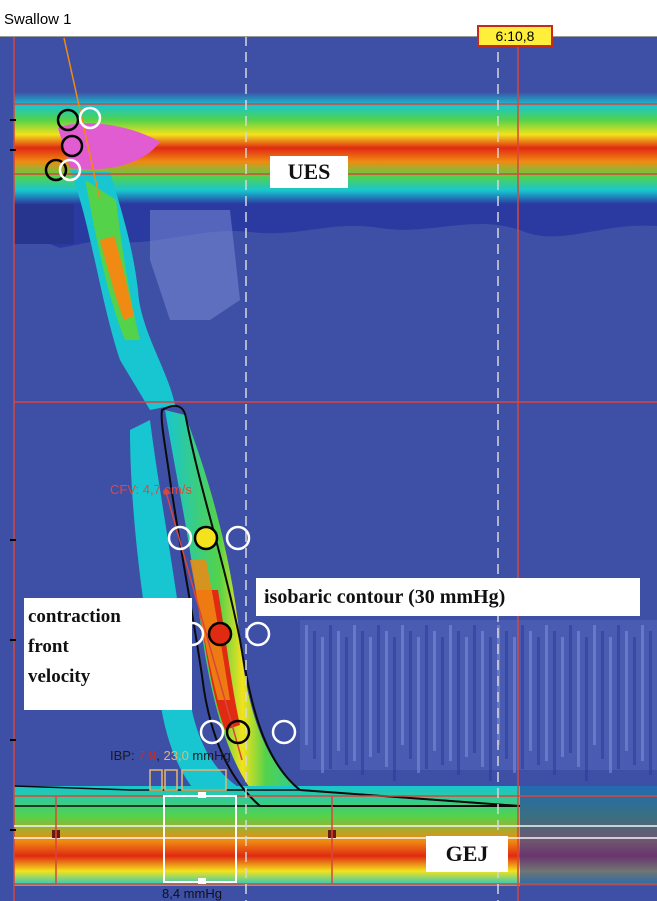  Describe the element at coordinates (38, 19) in the screenshot. I see `window-title: Swallow 1` at that location.